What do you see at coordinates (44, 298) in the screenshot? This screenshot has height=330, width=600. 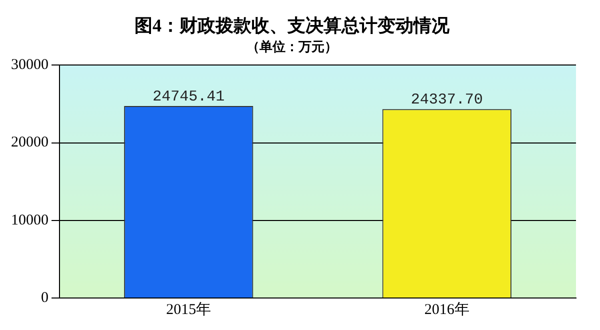 I see `y-tick-label: 0` at bounding box center [44, 298].